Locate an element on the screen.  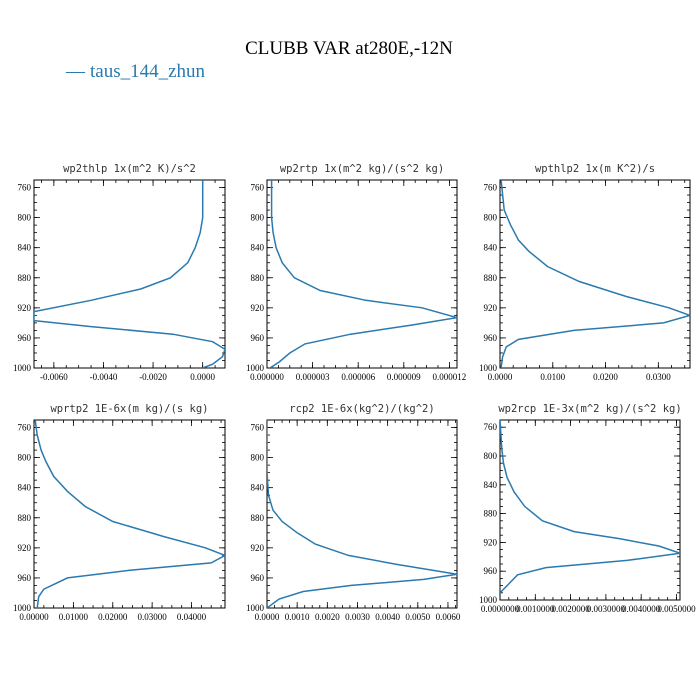
x-tick-label: -0.0020 is located at coordinates (153, 377).